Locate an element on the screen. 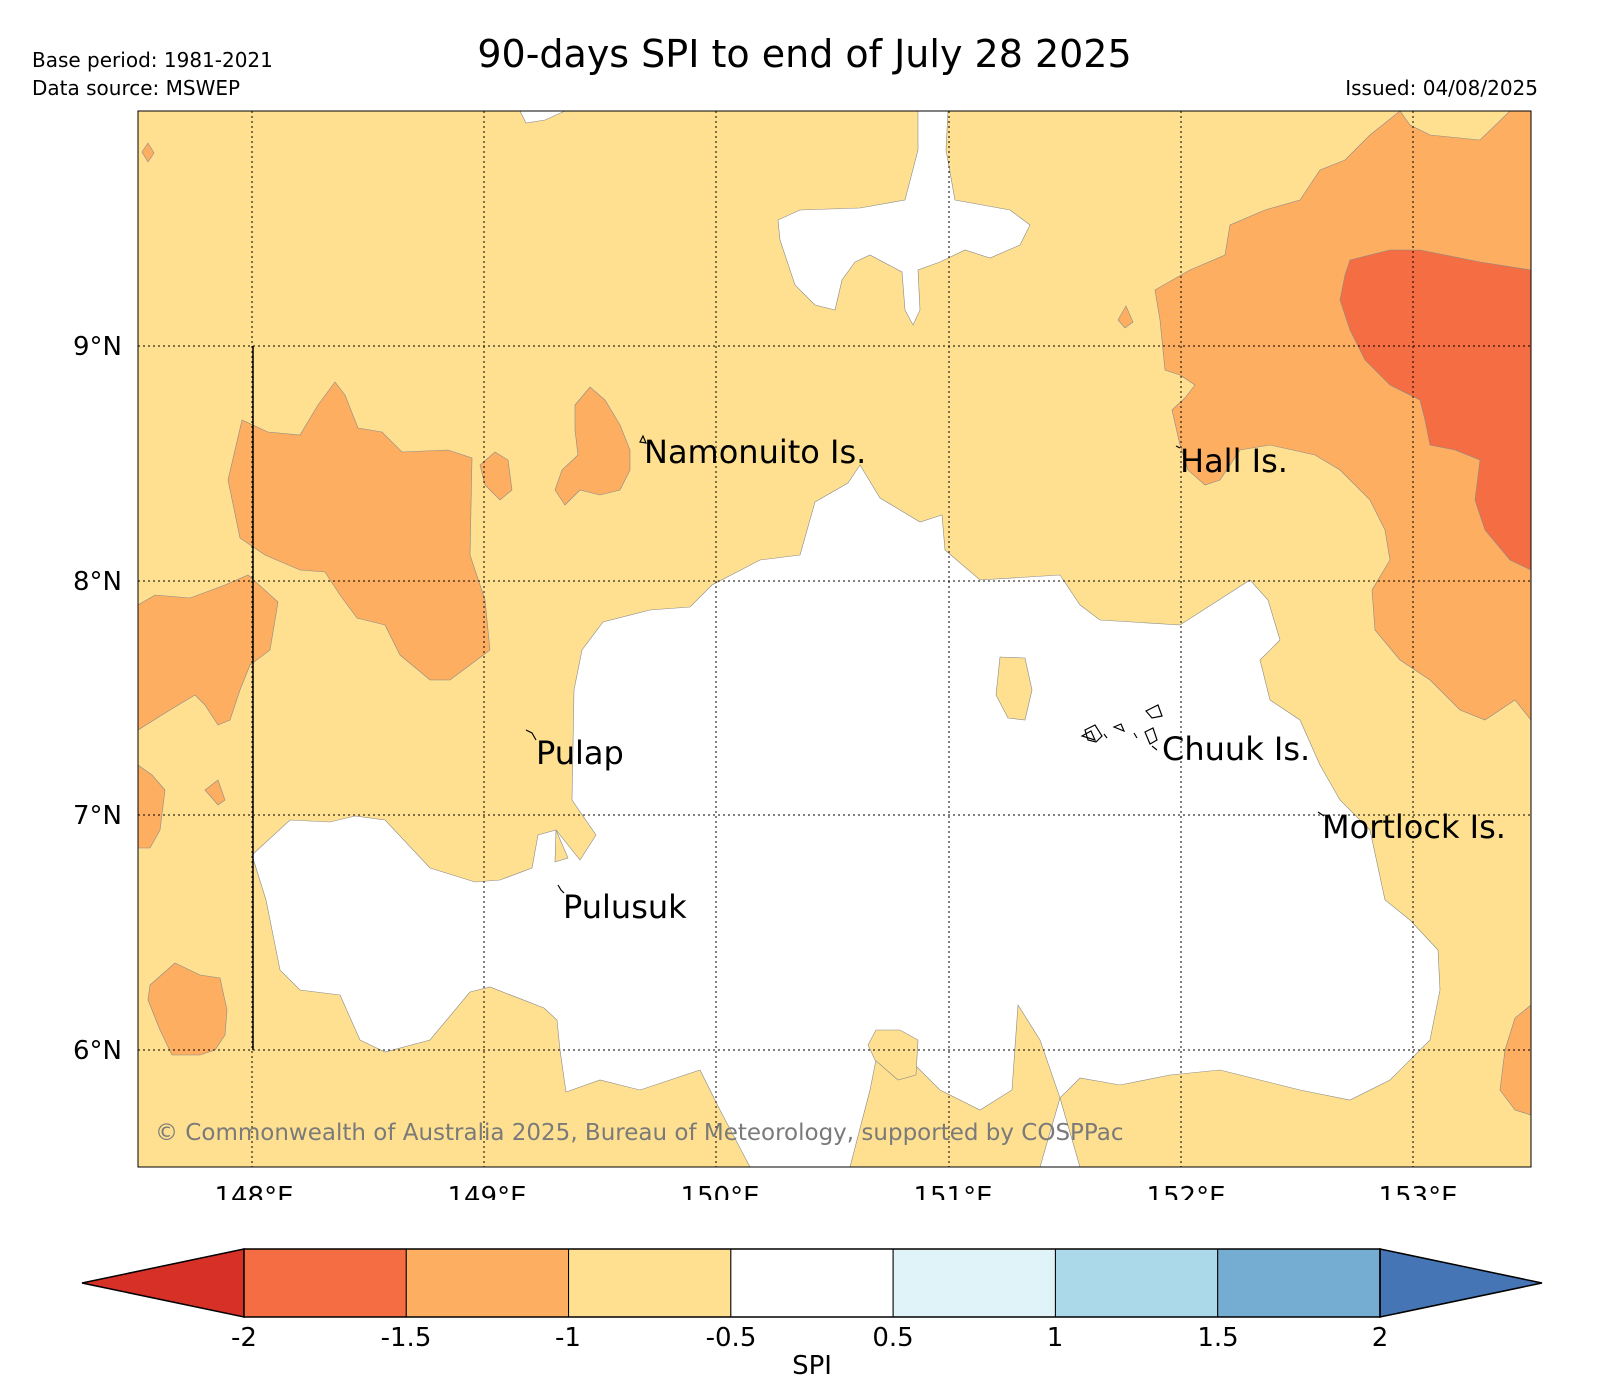  lat-tick-label: 9°N is located at coordinates (97, 347).